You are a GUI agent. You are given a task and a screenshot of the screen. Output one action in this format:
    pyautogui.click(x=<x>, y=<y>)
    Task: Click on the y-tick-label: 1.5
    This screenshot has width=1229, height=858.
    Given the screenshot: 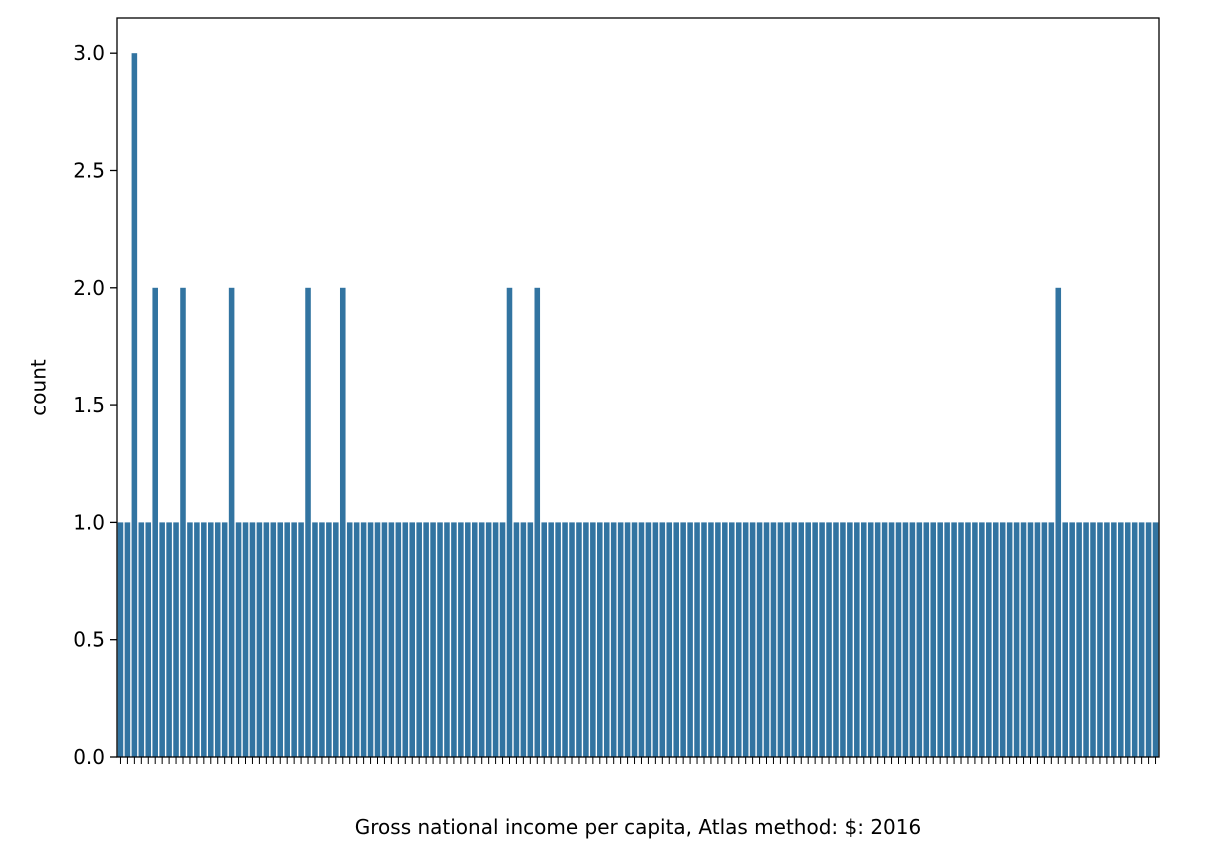 What is the action you would take?
    pyautogui.click(x=89, y=405)
    